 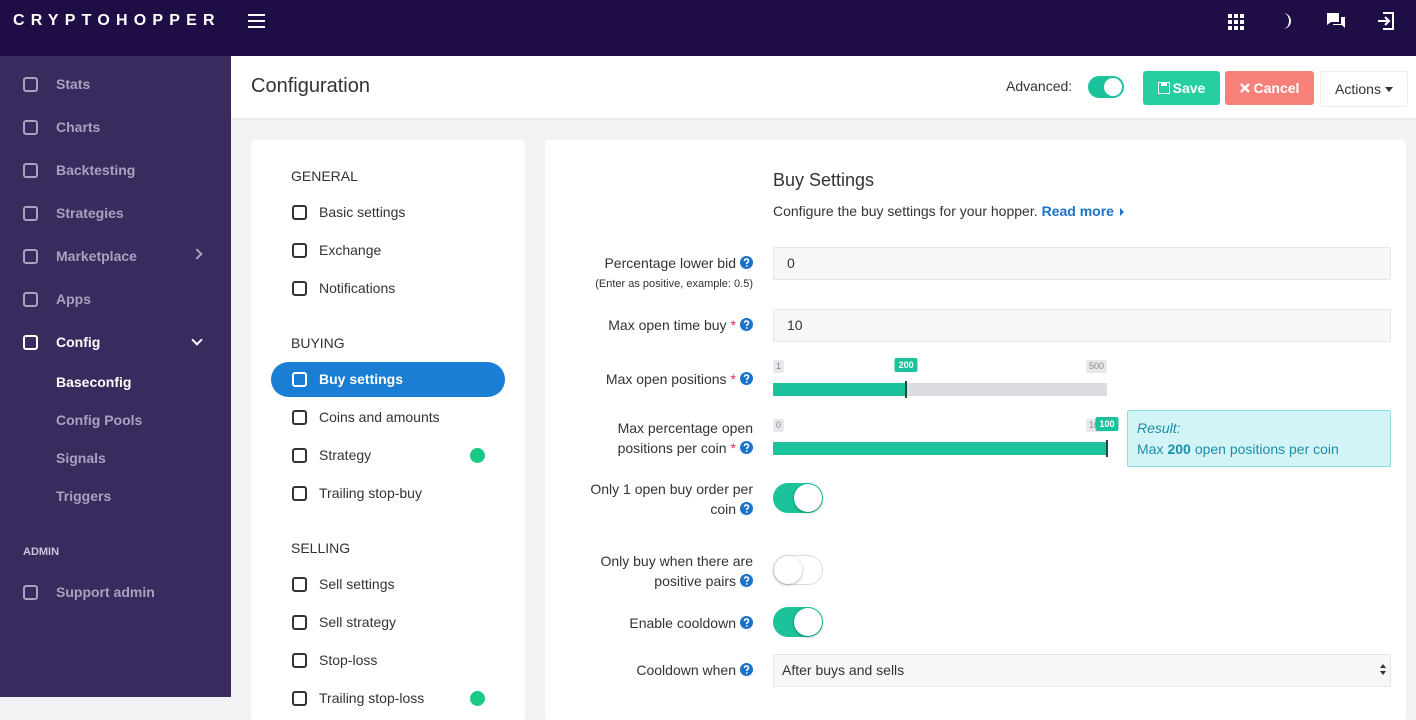 I want to click on chat-icon, so click(x=1336, y=21).